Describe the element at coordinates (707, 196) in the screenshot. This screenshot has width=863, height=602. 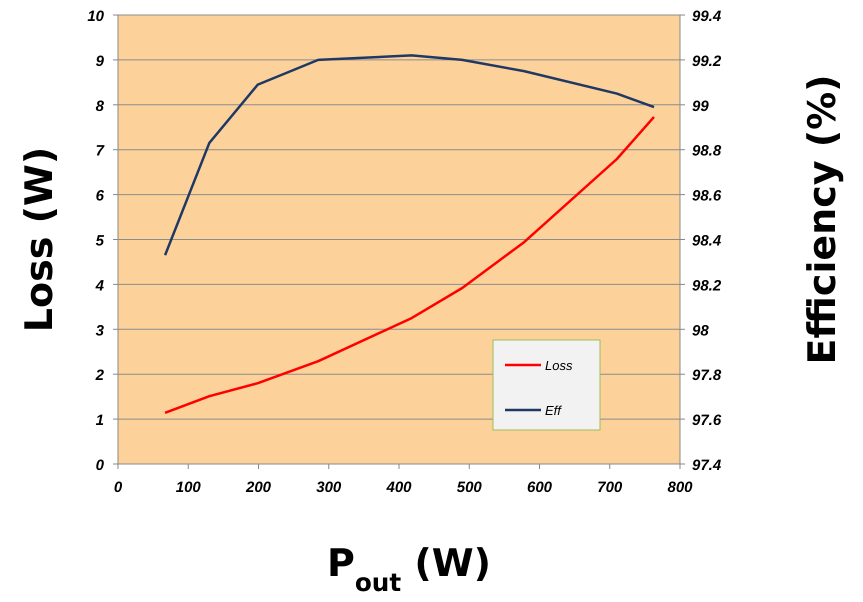
I see `y2-tick-label: 98.6` at that location.